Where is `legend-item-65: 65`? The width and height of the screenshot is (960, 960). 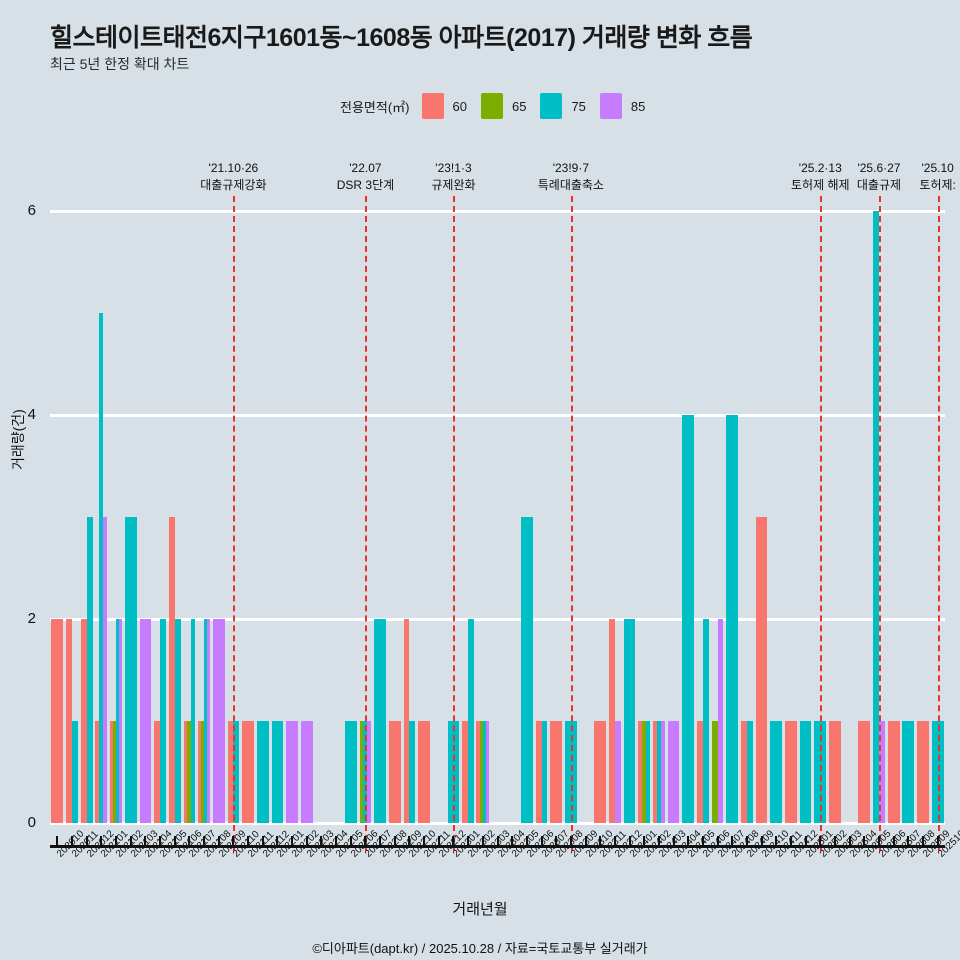
legend-item-65: 65 is located at coordinates (503, 106).